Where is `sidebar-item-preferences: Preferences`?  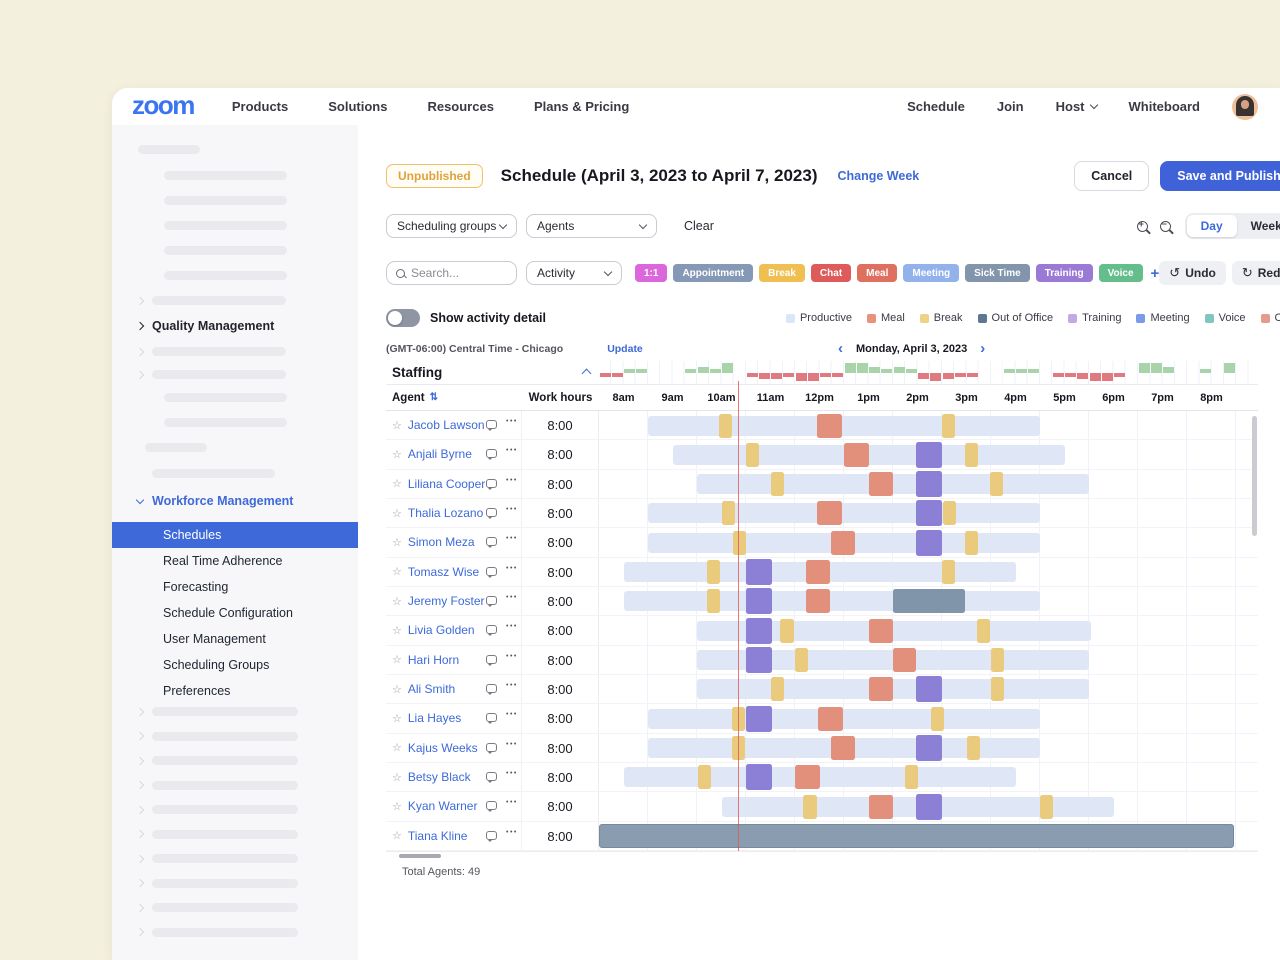 sidebar-item-preferences: Preferences is located at coordinates (197, 691).